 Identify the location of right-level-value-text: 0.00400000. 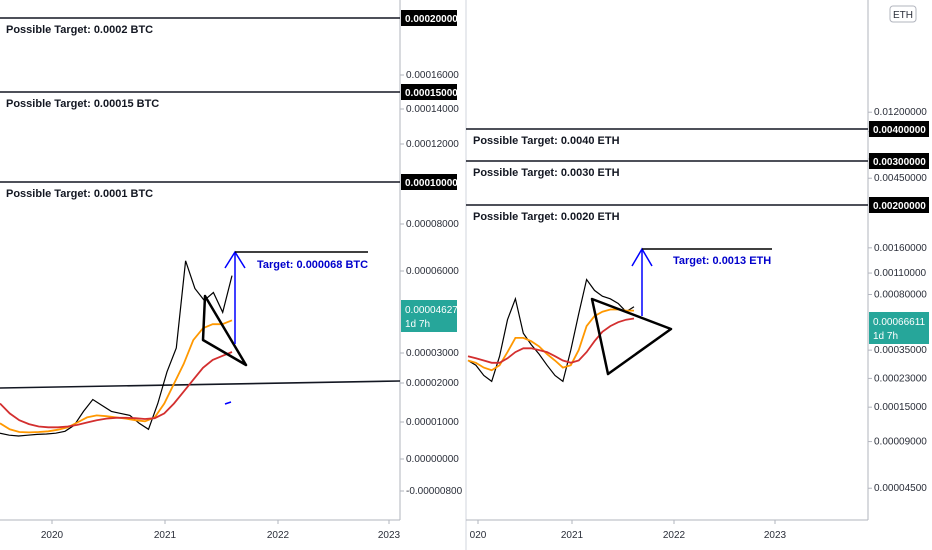
(899, 130).